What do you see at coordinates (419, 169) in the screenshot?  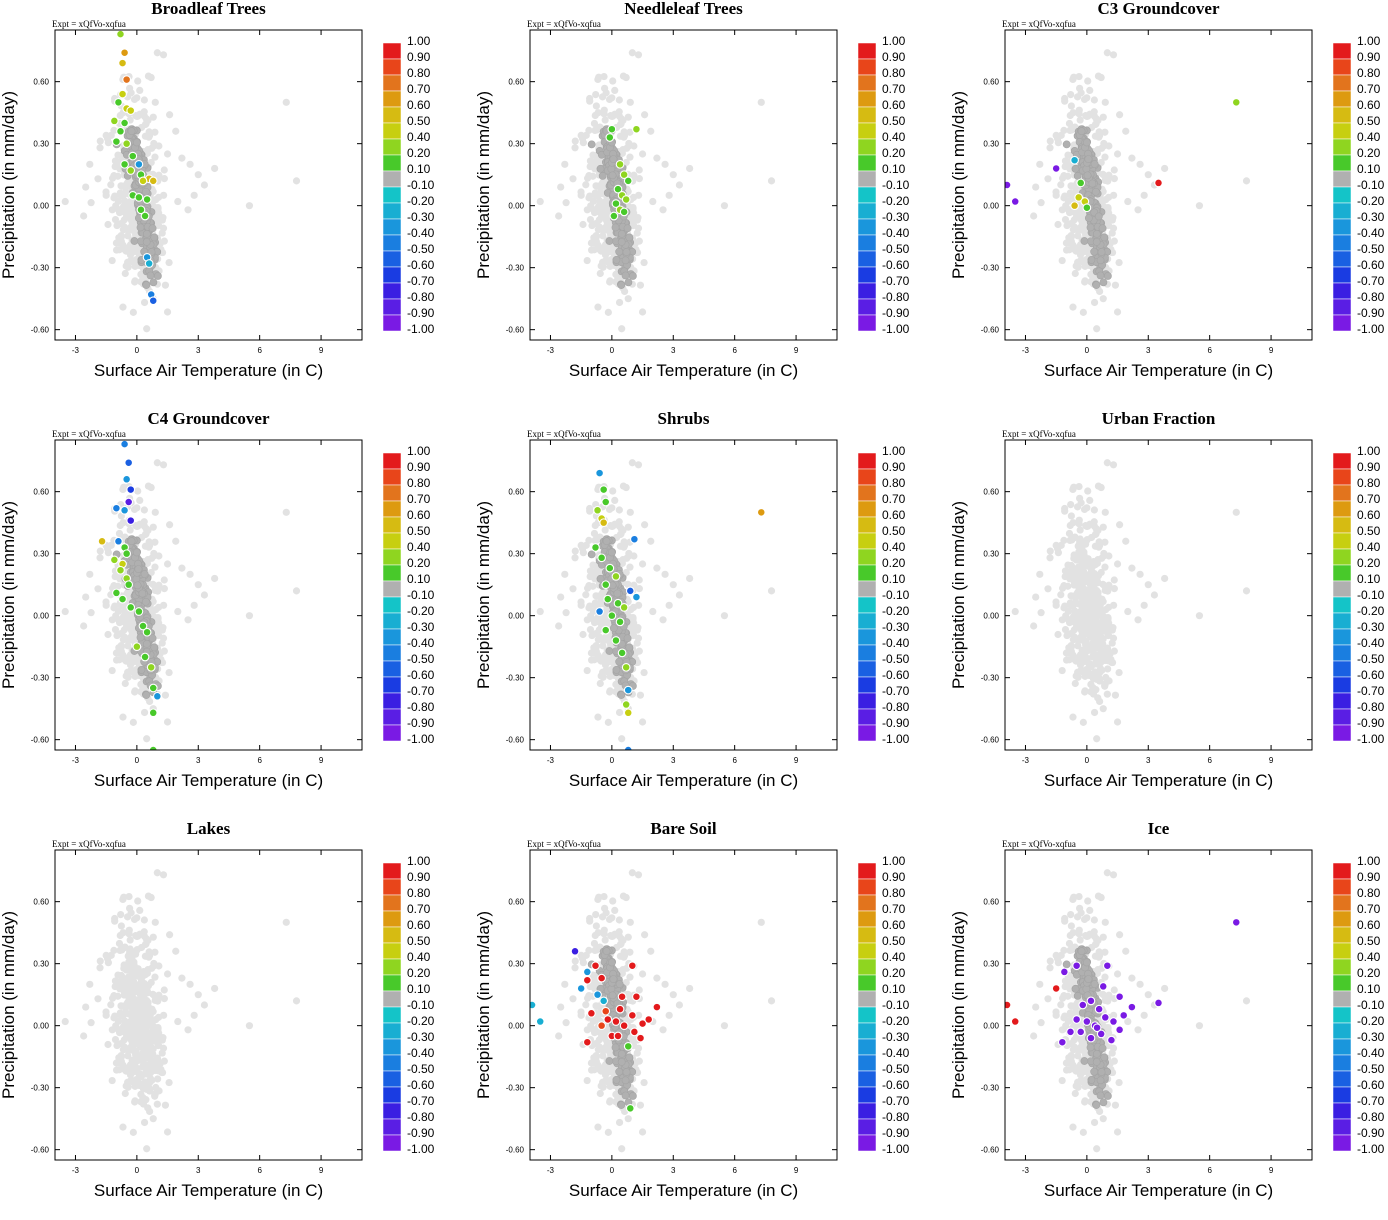 I see `colorbar-tick-label: 0.10` at bounding box center [419, 169].